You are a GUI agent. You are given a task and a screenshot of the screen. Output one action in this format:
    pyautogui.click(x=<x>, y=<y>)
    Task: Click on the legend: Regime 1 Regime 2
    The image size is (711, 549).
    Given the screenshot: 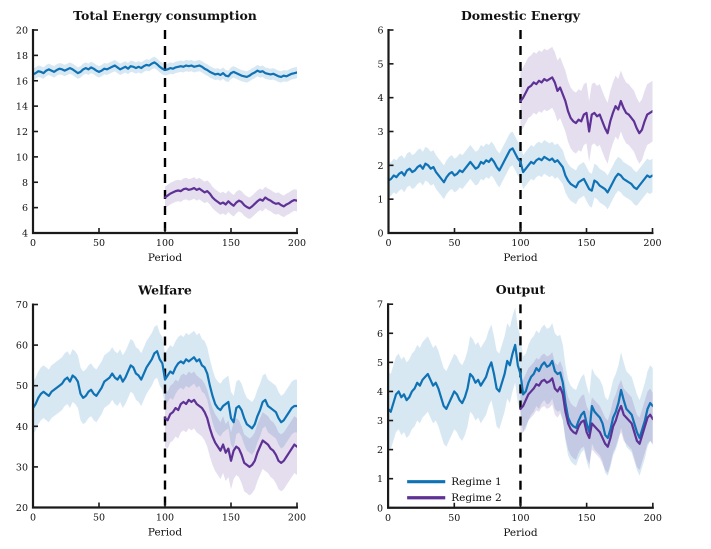 What is the action you would take?
    pyautogui.click(x=454, y=490)
    